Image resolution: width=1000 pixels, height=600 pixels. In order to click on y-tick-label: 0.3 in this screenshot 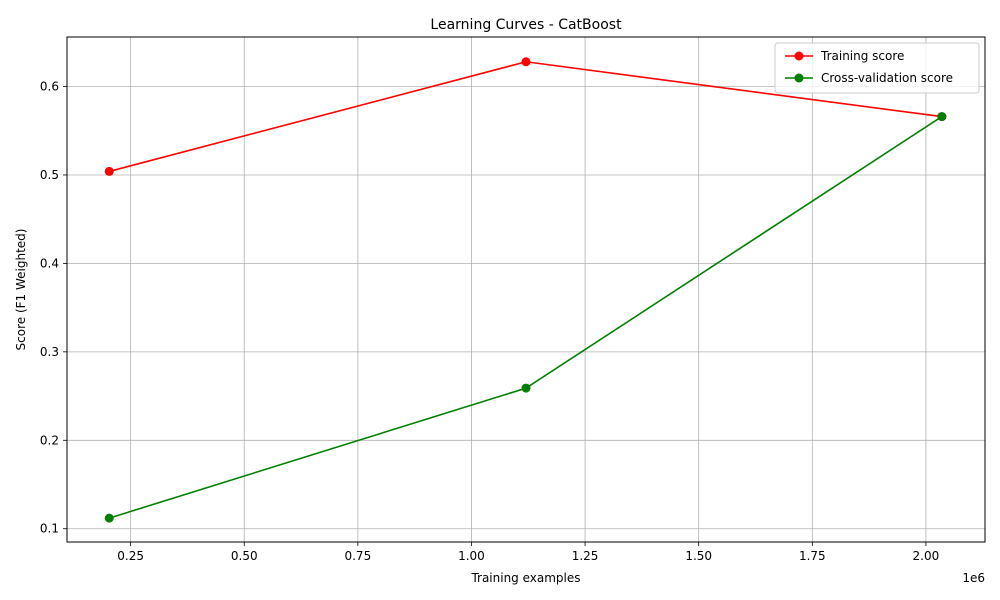, I will do `click(49, 352)`.